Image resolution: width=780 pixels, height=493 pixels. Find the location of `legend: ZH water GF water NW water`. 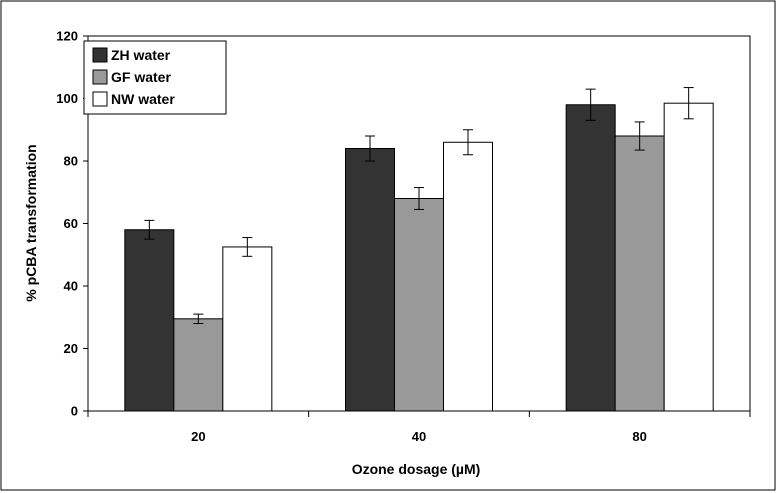

legend: ZH water GF water NW water is located at coordinates (155, 77).